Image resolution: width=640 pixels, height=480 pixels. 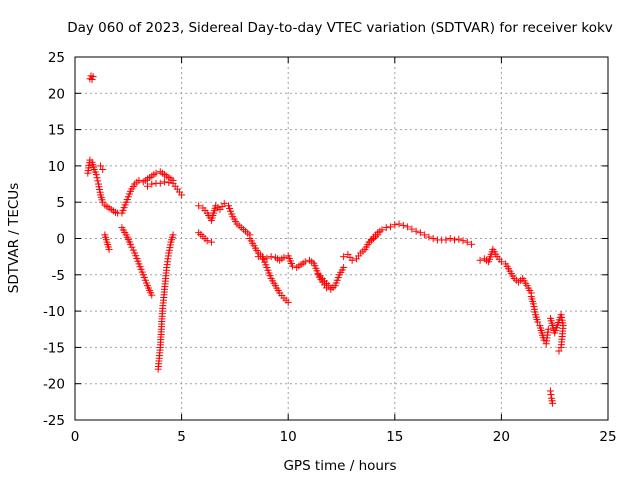 I want to click on y-axis-label: SDTVAR / TECUs, so click(x=14, y=238).